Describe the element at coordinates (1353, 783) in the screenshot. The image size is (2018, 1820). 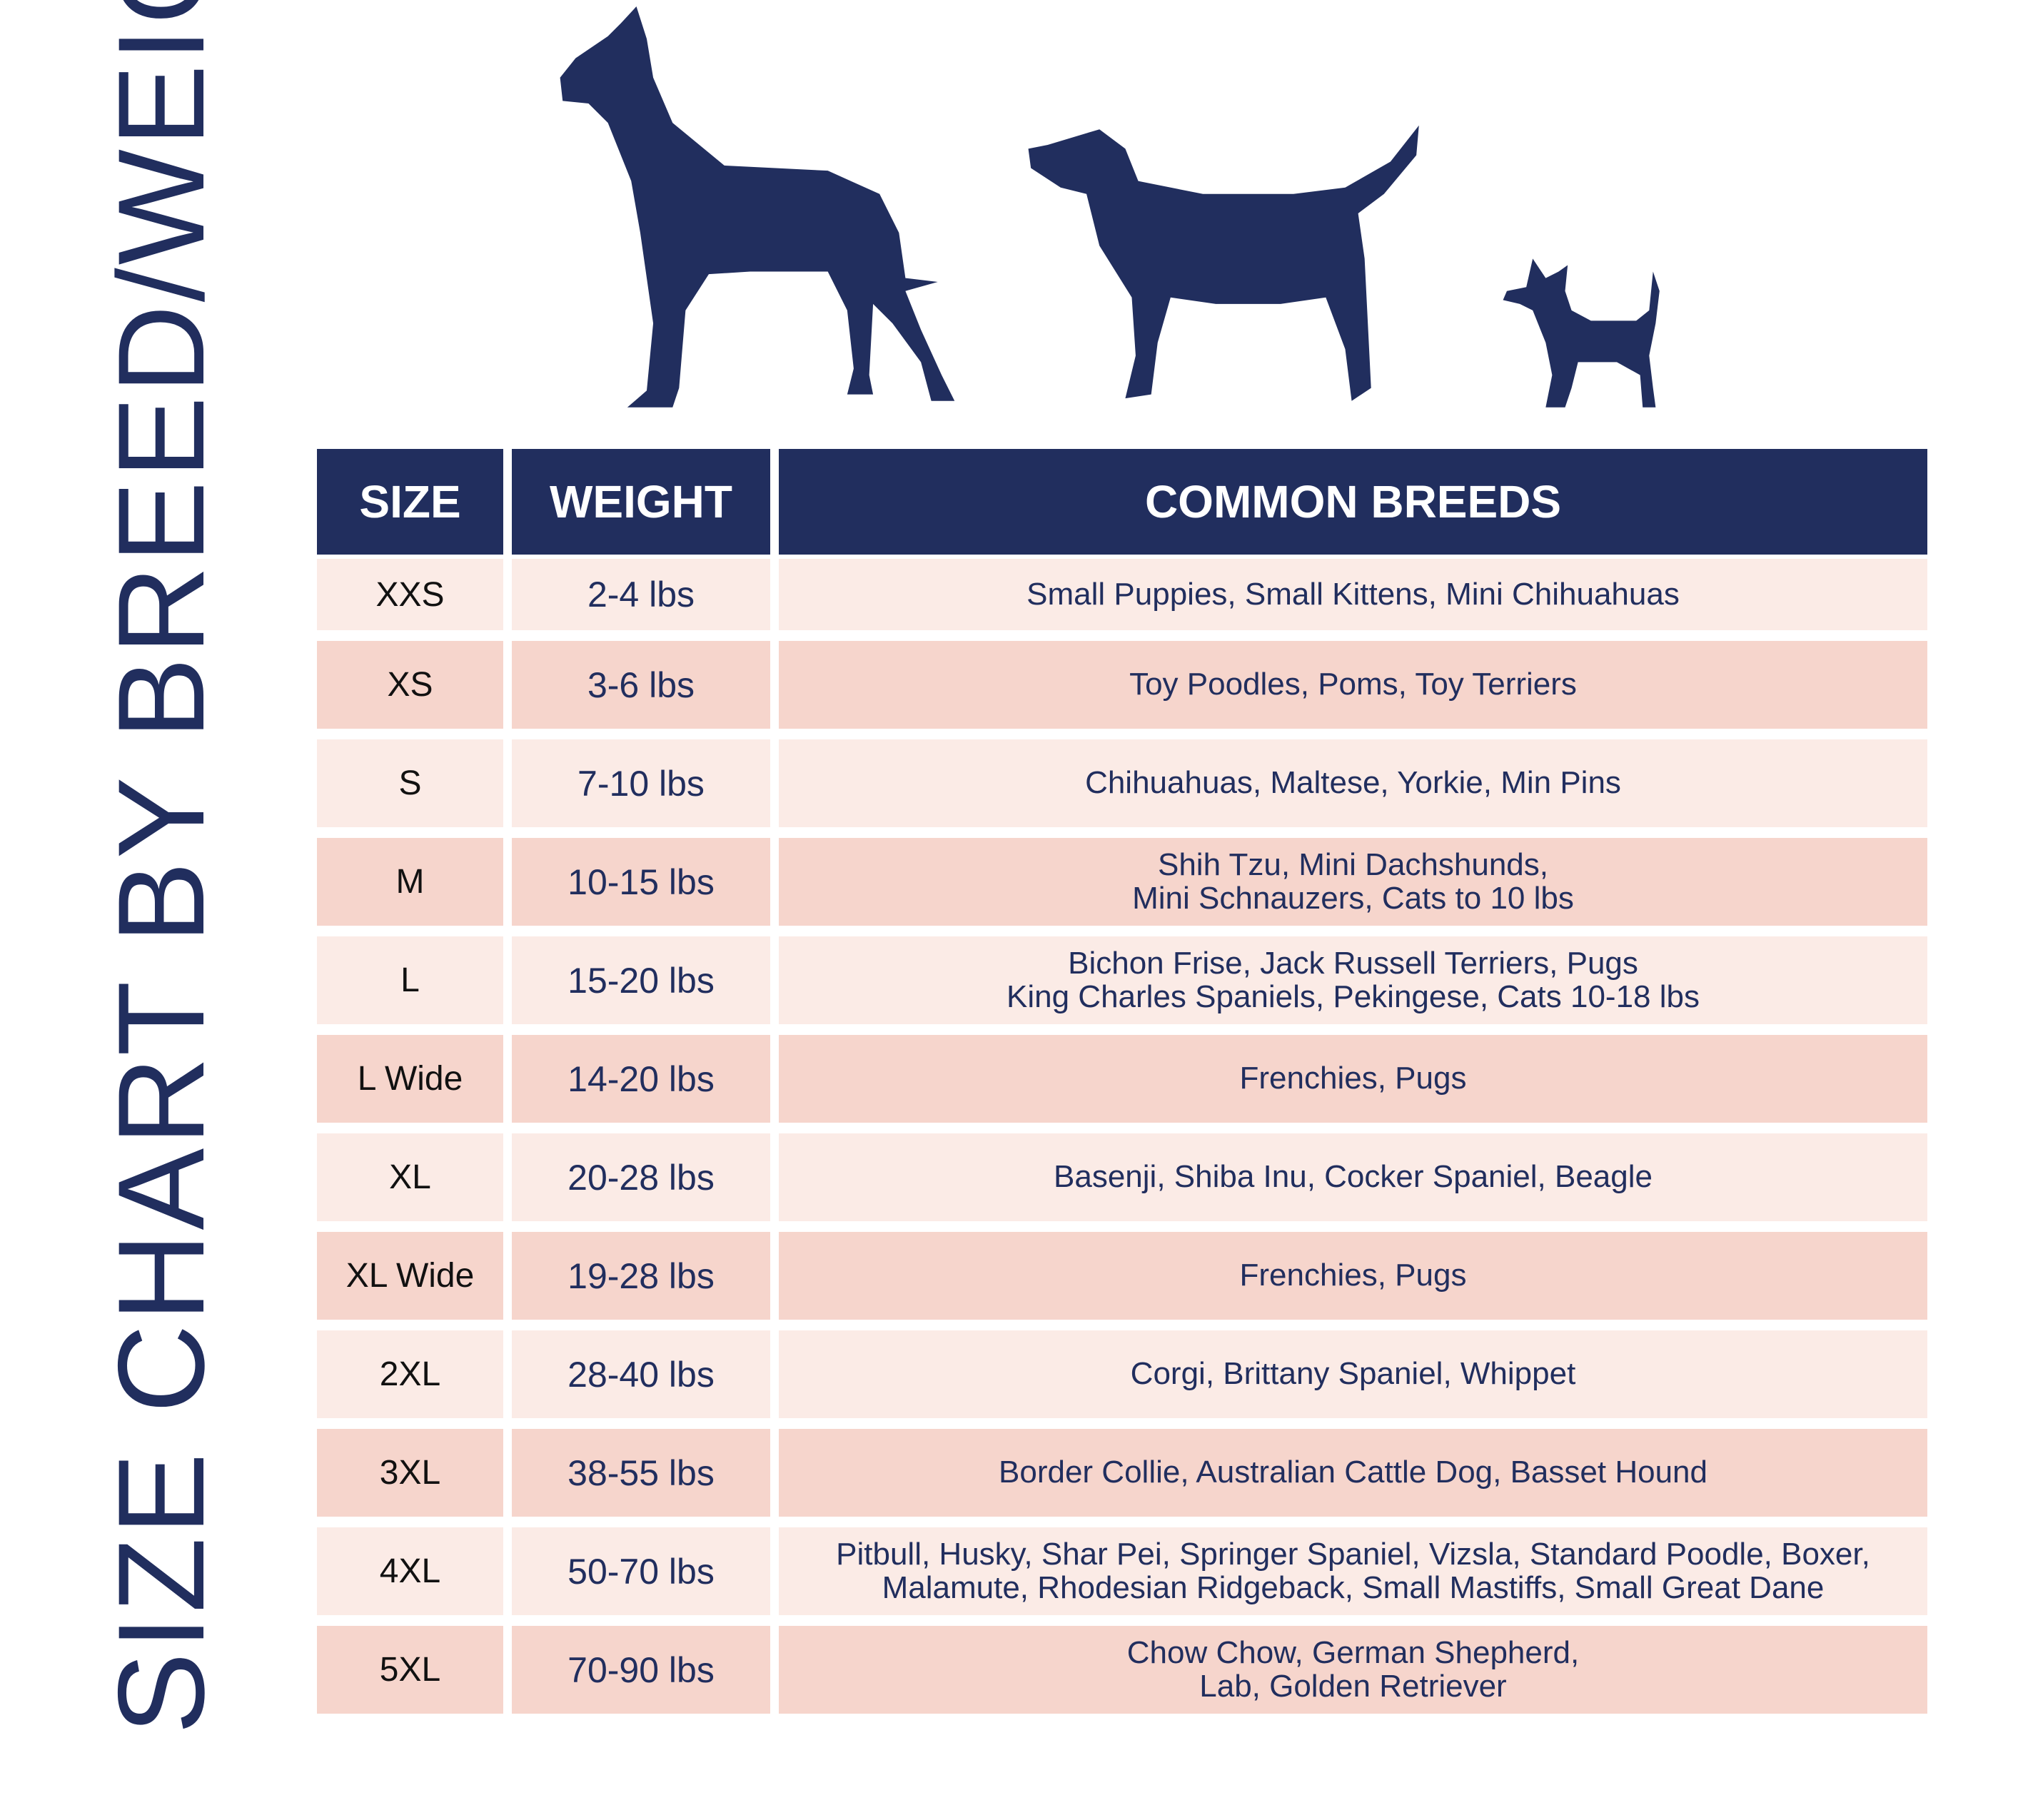
I see `breeds-cell: Chihuahuas, Maltese, Yorkie, Min Pins` at that location.